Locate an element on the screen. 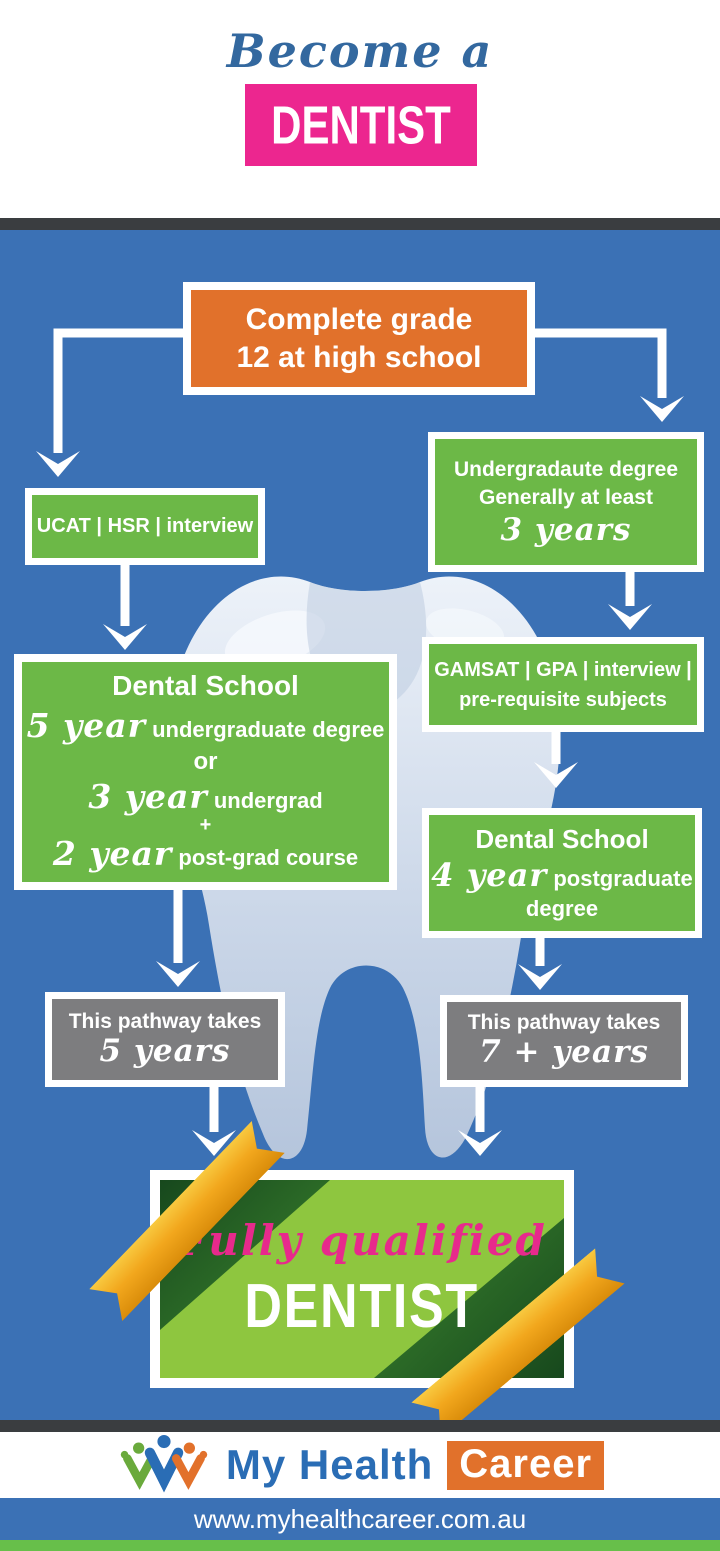 The width and height of the screenshot is (720, 1551). dental-left-opt1-text: undergraduate degree is located at coordinates (265, 730).